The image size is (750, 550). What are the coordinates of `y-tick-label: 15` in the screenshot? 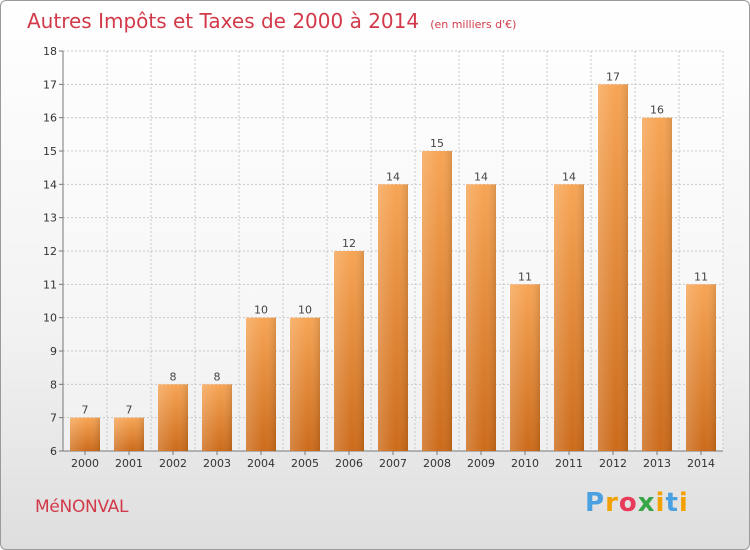 It's located at (50, 151).